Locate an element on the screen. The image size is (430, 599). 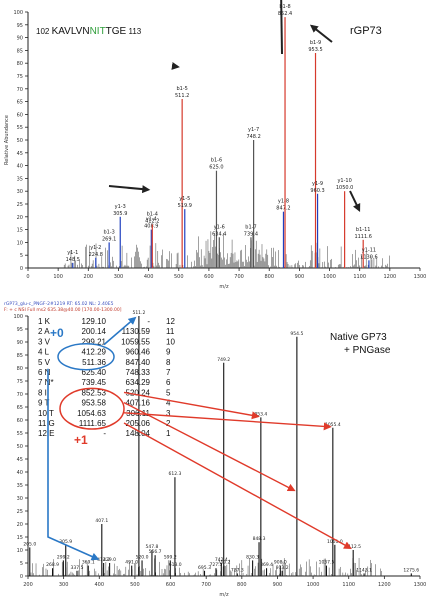
peak-mz-label: 269.1 is located at coordinates (109, 239).